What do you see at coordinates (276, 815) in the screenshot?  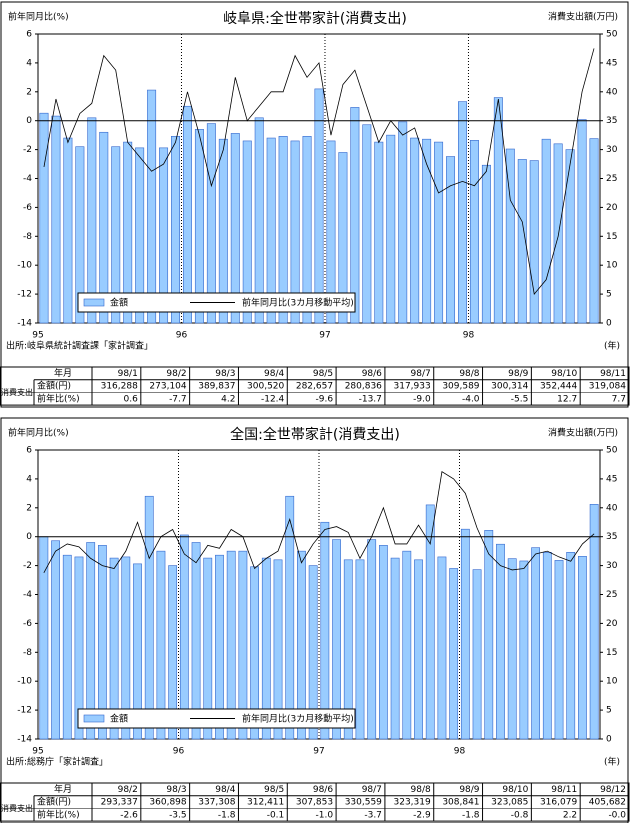 I see `table-cell: -0.1` at bounding box center [276, 815].